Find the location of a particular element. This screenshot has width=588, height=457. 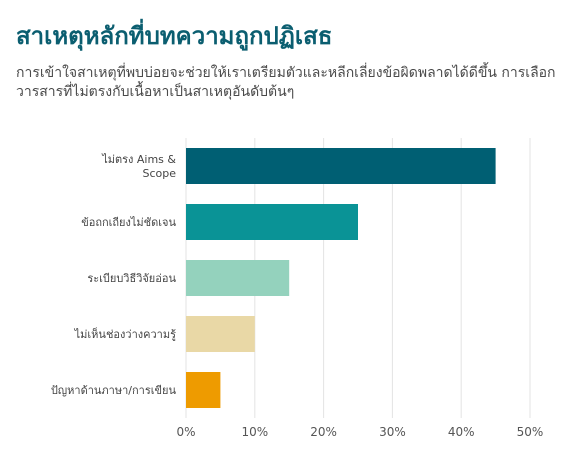

x-tick-label: 30% is located at coordinates (392, 432).